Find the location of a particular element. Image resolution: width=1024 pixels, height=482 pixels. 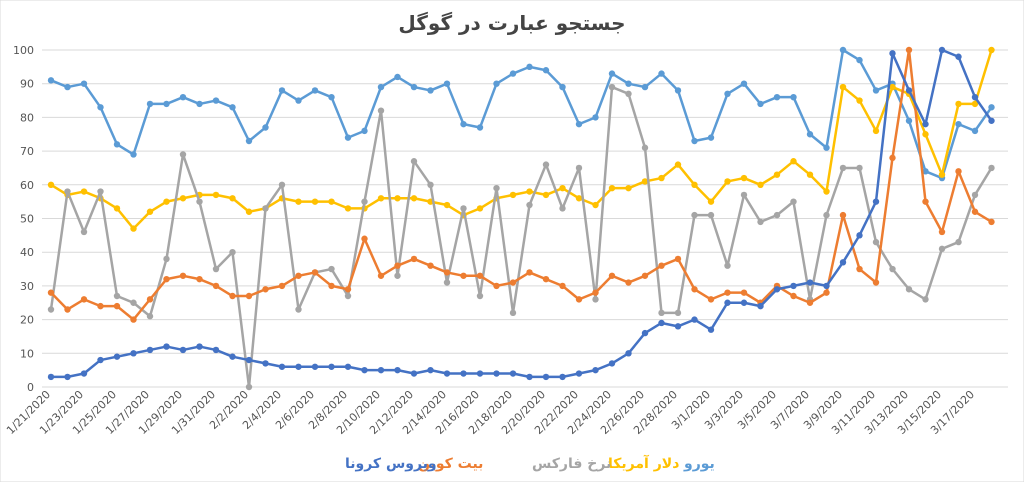

y-tick-label: 70 is located at coordinates (27, 151).